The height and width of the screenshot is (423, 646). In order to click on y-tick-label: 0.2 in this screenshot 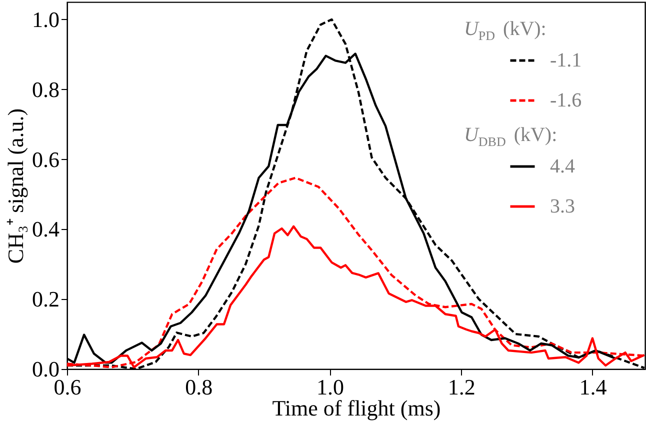, I will do `click(46, 299)`.